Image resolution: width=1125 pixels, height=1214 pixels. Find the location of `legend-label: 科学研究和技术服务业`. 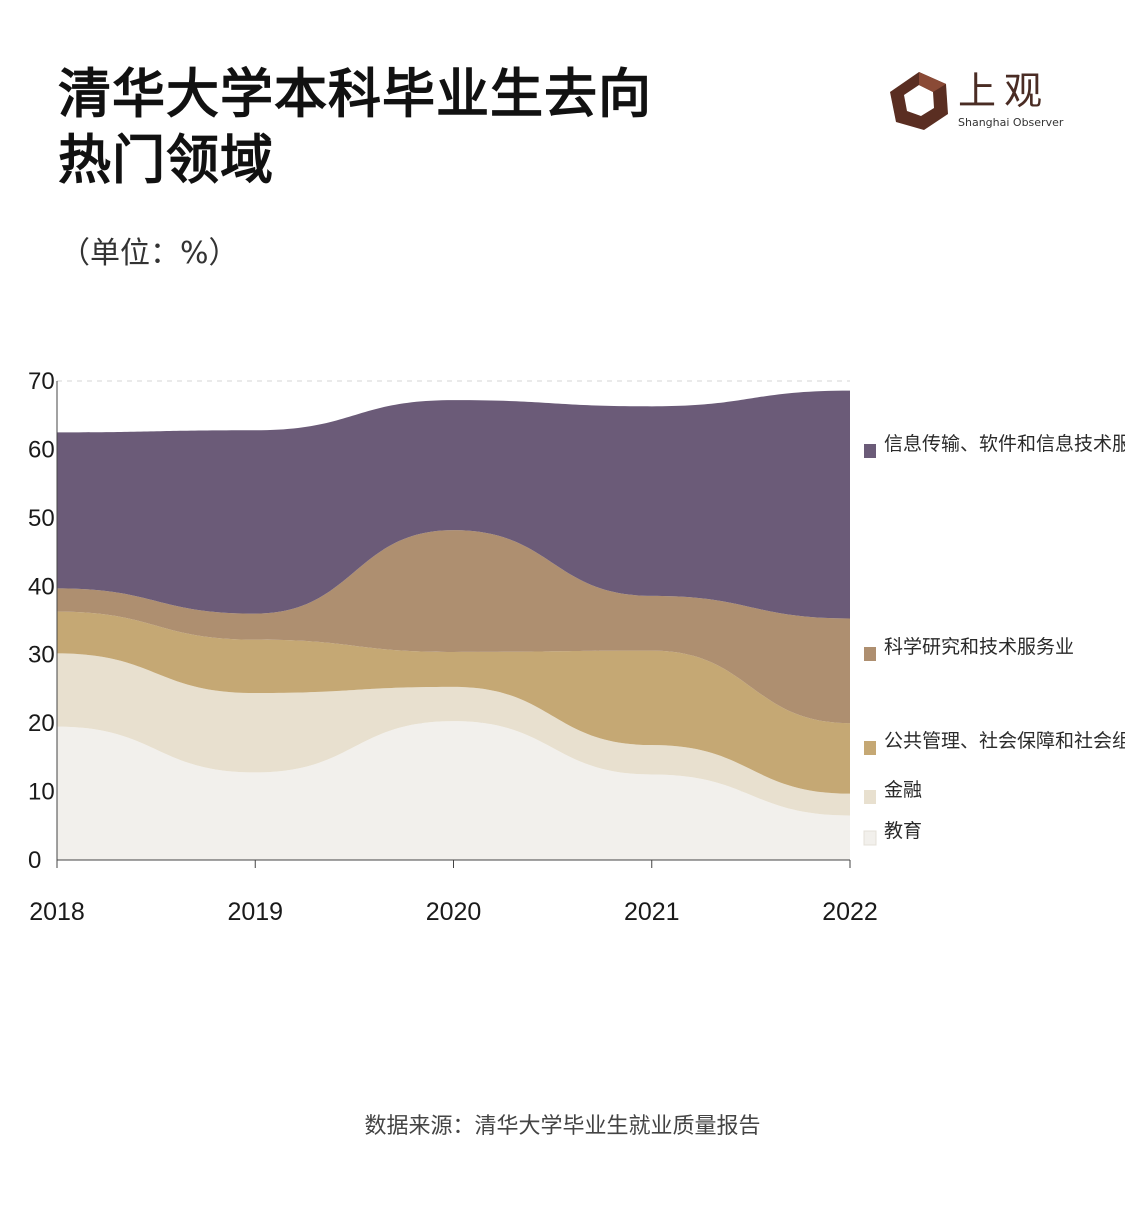

legend-label: 科学研究和技术服务业 is located at coordinates (979, 647).